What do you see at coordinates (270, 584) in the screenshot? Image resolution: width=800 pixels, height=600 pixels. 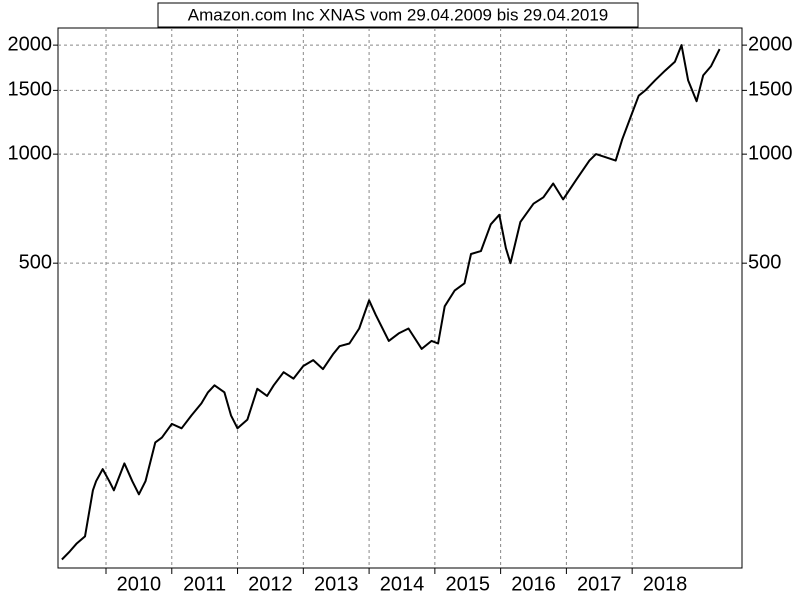 I see `x-tick-label: 2012` at bounding box center [270, 584].